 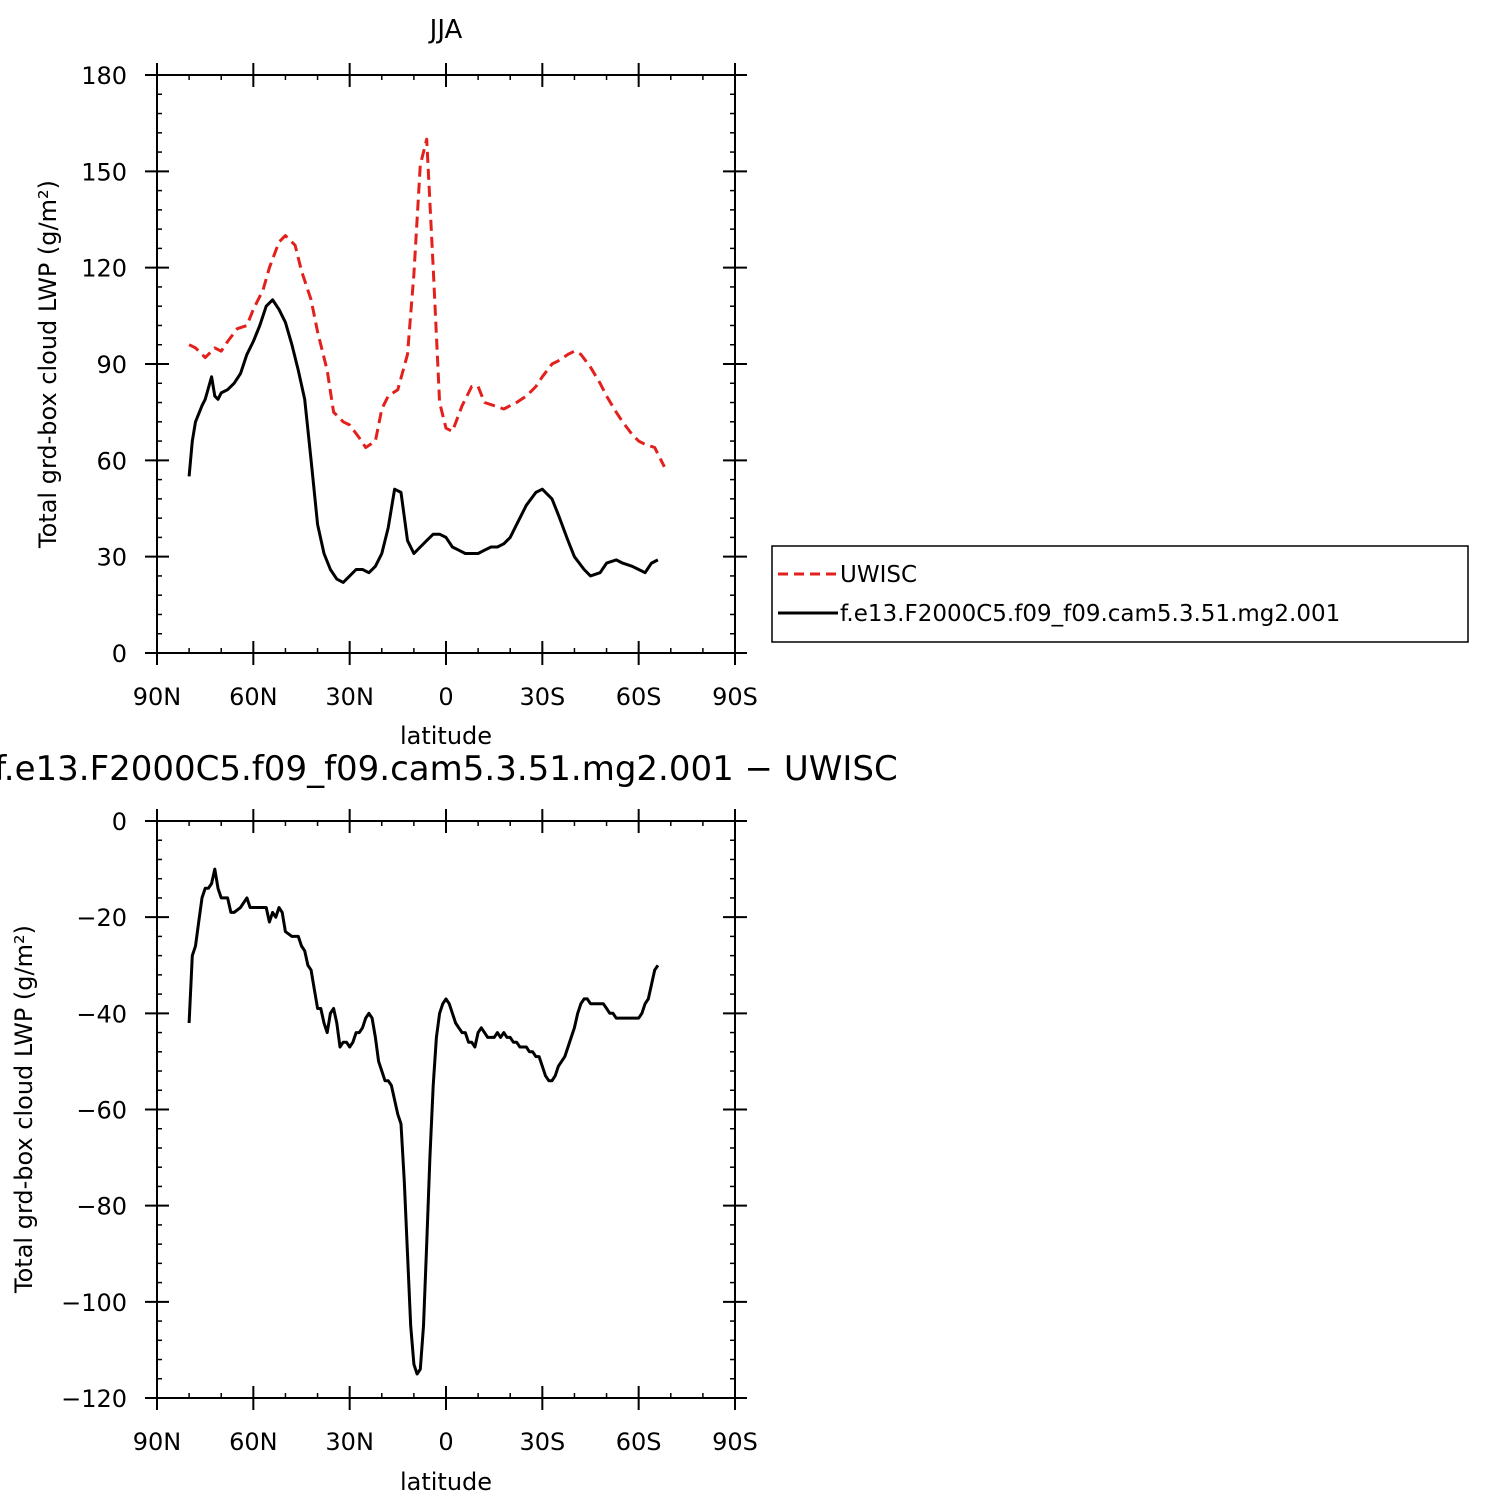 What do you see at coordinates (445, 697) in the screenshot?
I see `top-x-tick-label: 0` at bounding box center [445, 697].